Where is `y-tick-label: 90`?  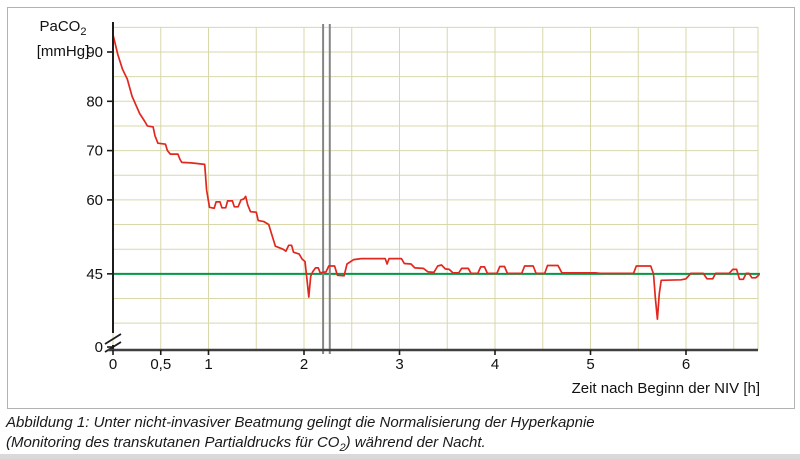 y-tick-label: 90 is located at coordinates (94, 52).